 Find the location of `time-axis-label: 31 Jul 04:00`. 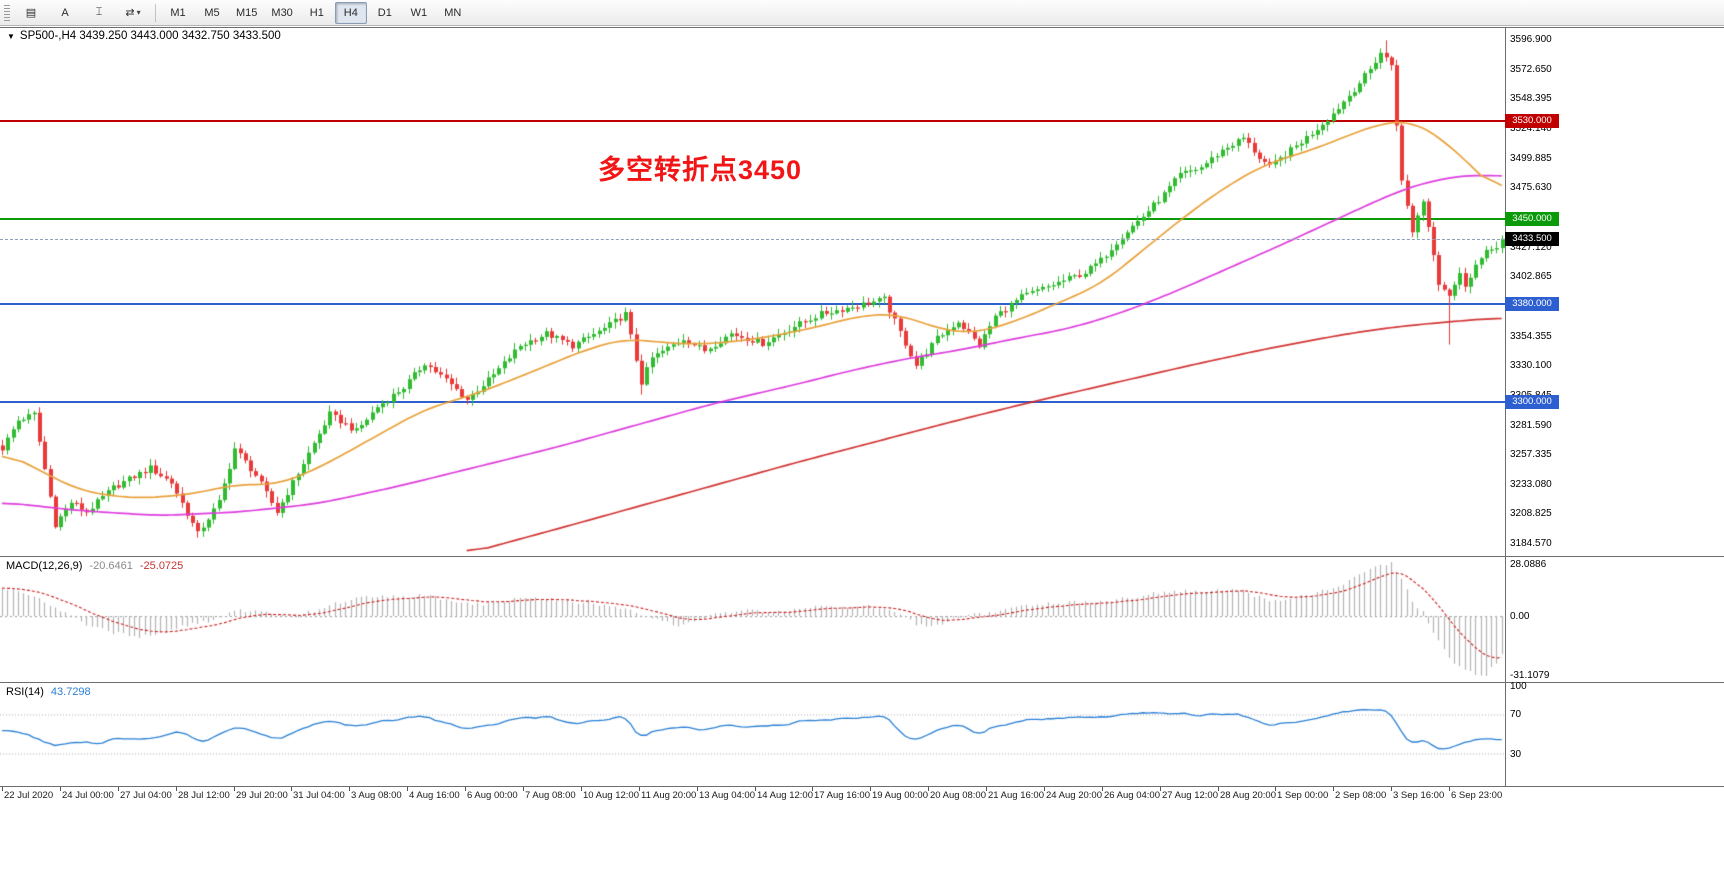

time-axis-label: 31 Jul 04:00 is located at coordinates (319, 795).